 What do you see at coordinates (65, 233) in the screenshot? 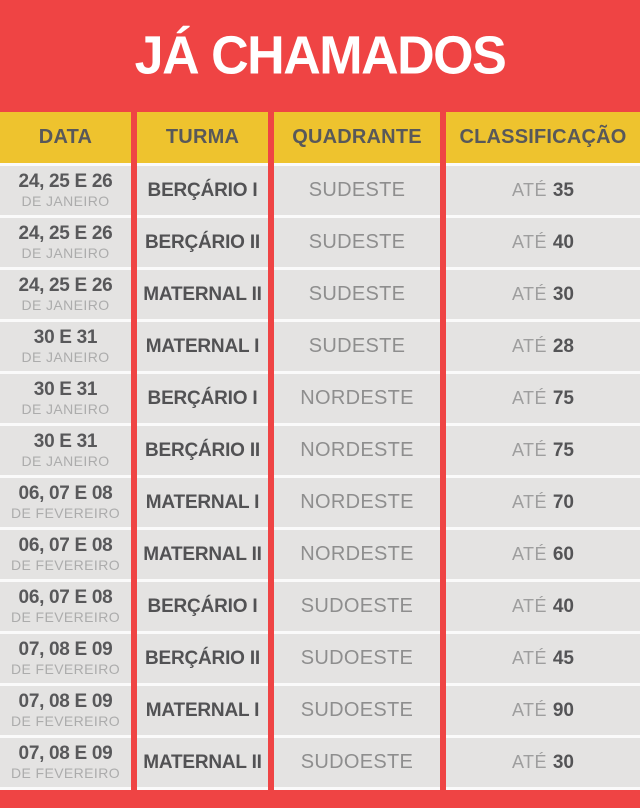
I see `date-main: 24, 25 E 26` at bounding box center [65, 233].